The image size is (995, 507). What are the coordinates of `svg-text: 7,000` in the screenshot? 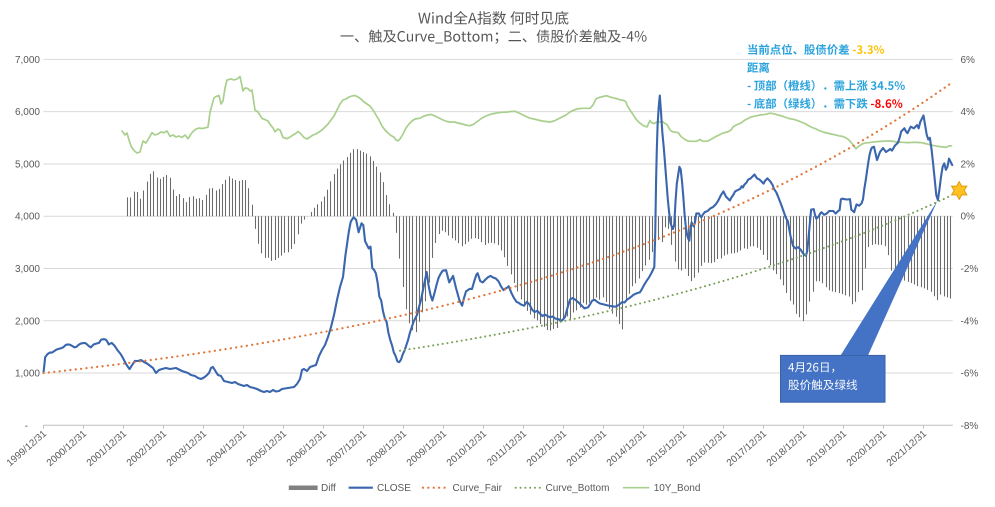 It's located at (27, 60).